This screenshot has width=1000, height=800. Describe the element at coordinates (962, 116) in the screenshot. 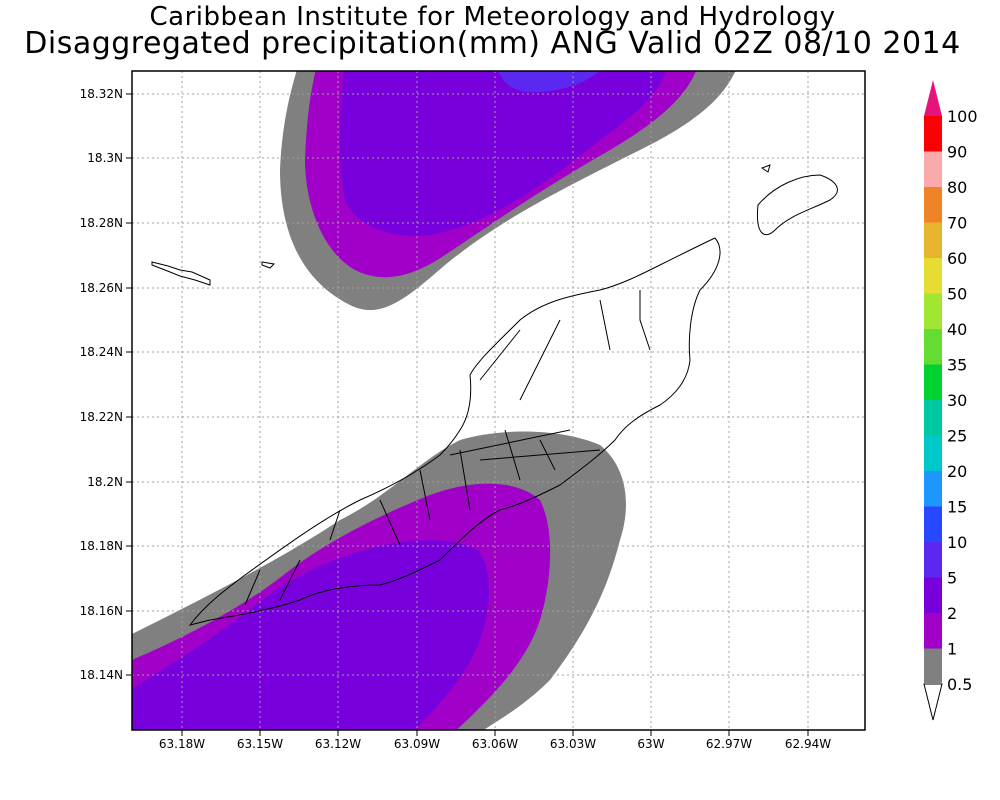

I see `colorbar-level-label: 100` at that location.